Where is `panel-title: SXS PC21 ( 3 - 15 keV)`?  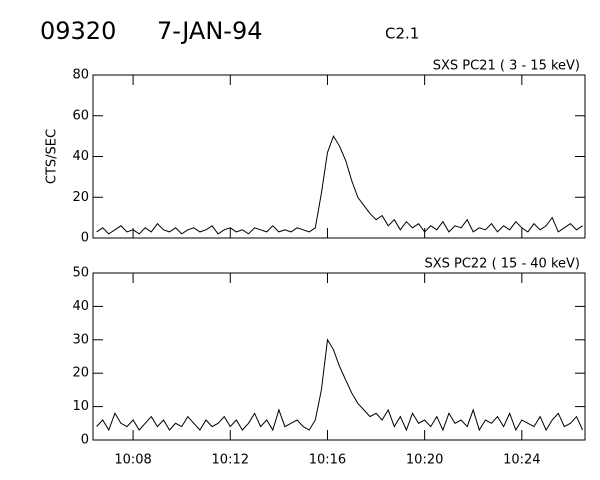 panel-title: SXS PC21 ( 3 - 15 keV) is located at coordinates (506, 66).